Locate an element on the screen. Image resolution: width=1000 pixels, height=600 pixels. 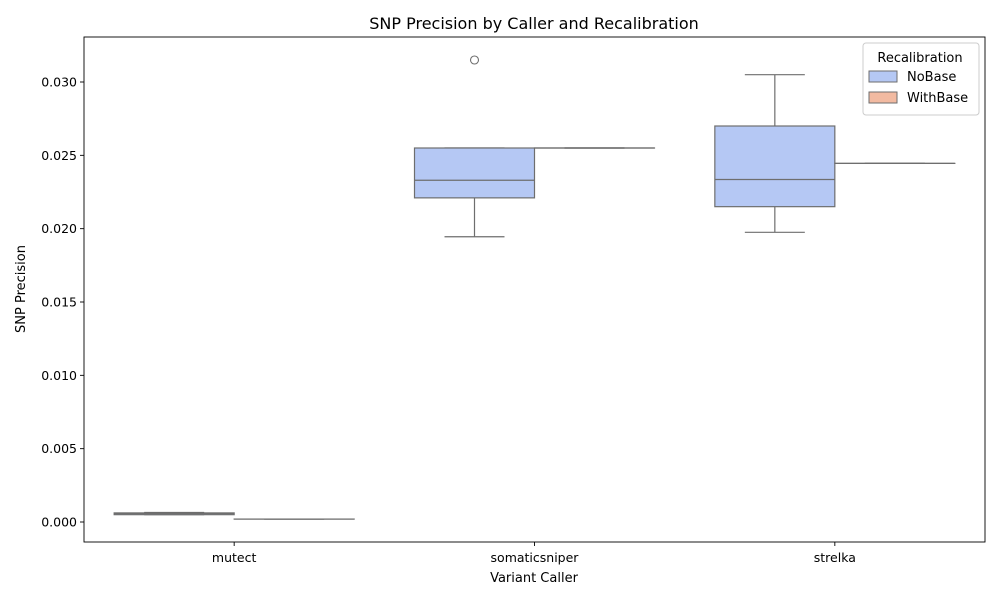
outlier-point is located at coordinates (474, 60).